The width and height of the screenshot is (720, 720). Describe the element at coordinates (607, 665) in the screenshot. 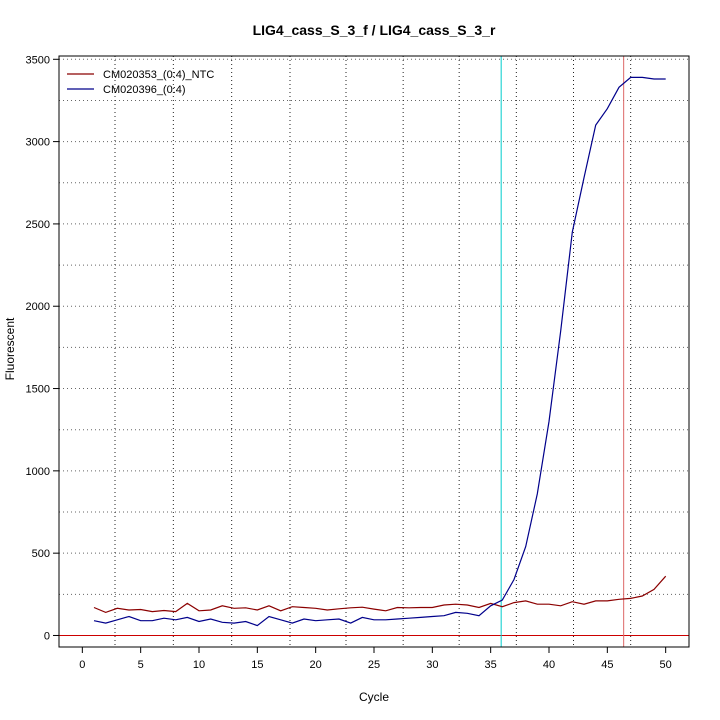

I see `x-tick-label: 45` at that location.